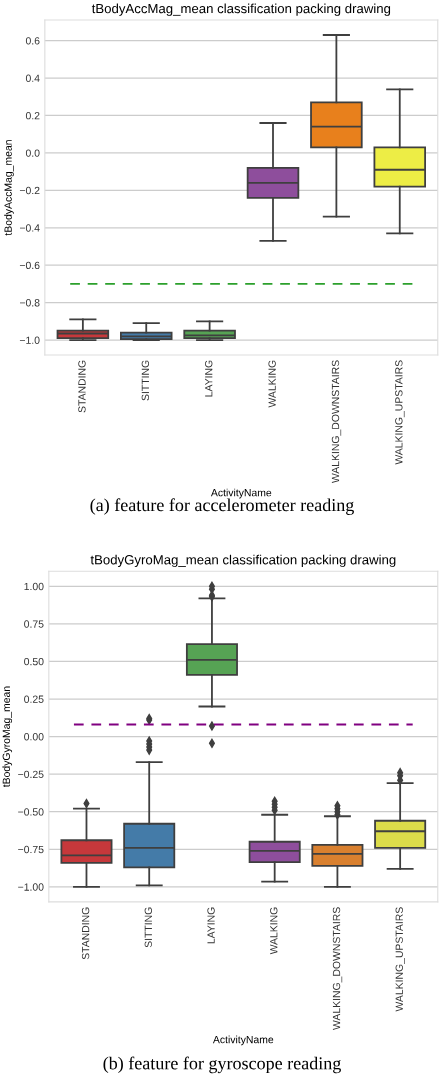 The height and width of the screenshot is (1084, 444). I want to click on text: (a) feature for accelerometer reading, so click(222, 506).